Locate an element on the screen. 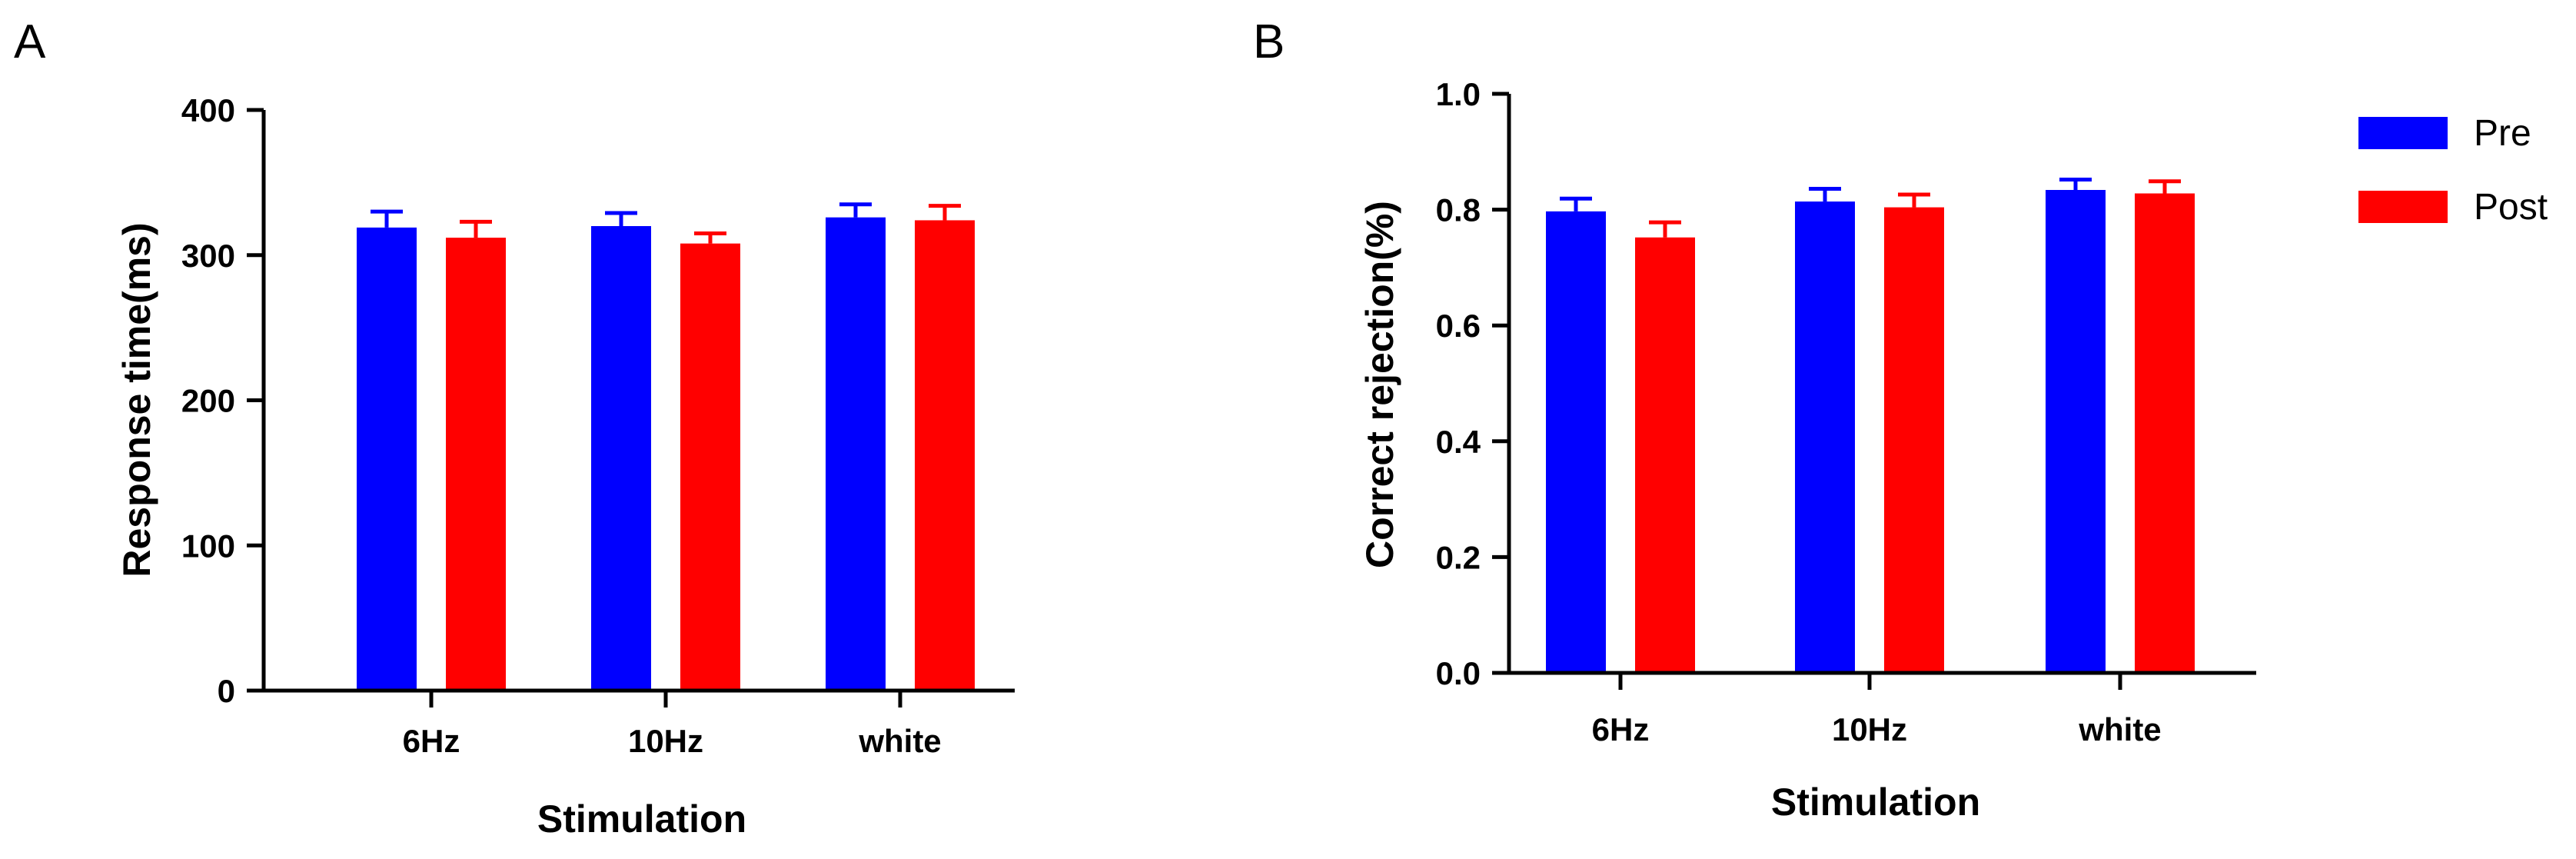  panel-a-x-axis-title: Stimulation is located at coordinates (641, 819).